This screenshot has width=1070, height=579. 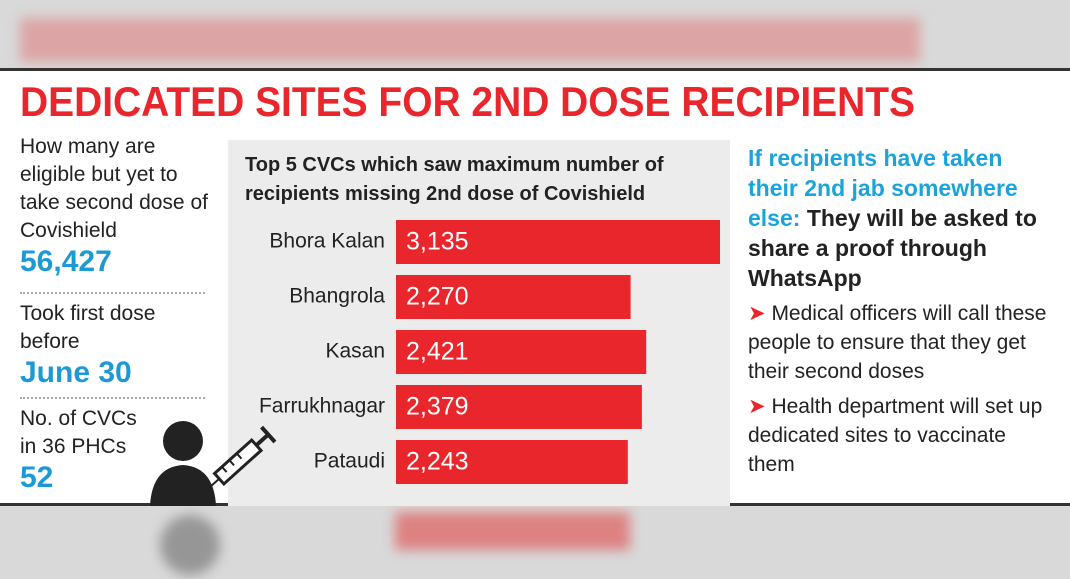 What do you see at coordinates (437, 352) in the screenshot?
I see `value-label: 2,421` at bounding box center [437, 352].